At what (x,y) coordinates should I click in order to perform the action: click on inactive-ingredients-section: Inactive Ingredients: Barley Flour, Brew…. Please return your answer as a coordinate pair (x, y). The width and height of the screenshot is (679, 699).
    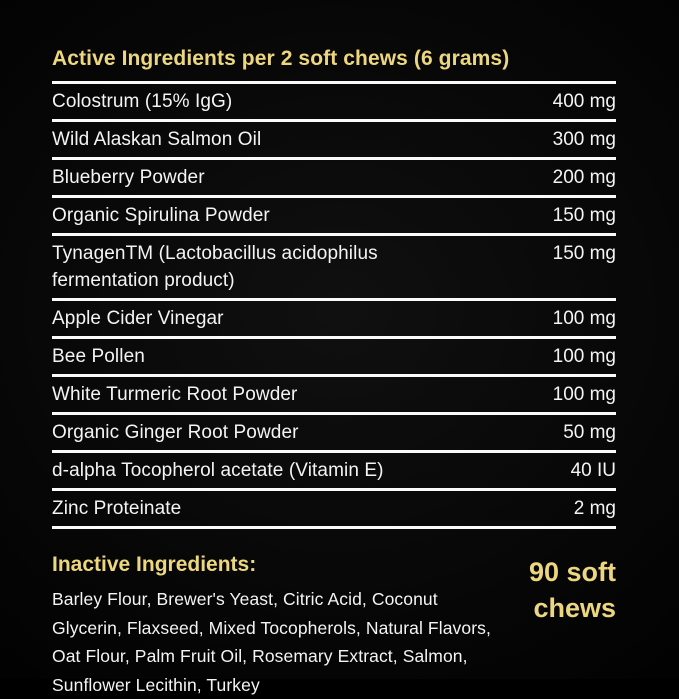
    Looking at the image, I should click on (272, 625).